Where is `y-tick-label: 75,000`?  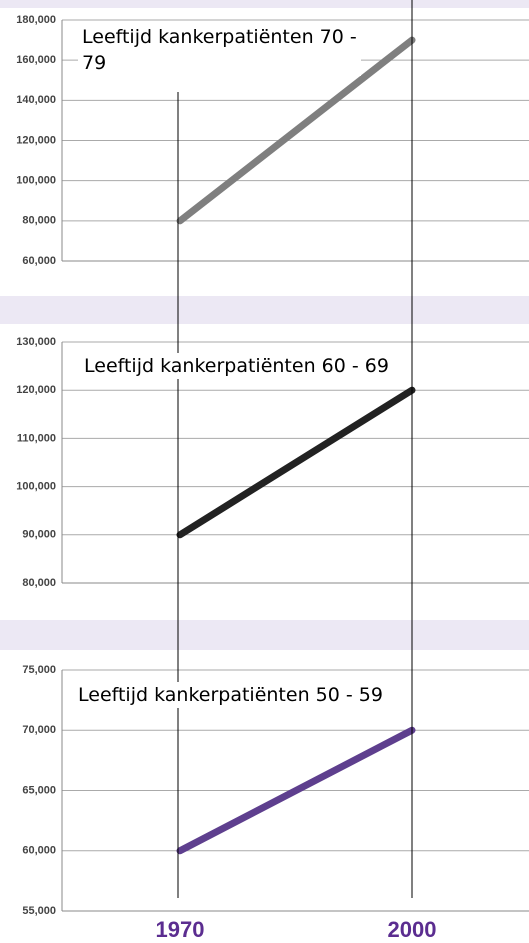 y-tick-label: 75,000 is located at coordinates (39, 670).